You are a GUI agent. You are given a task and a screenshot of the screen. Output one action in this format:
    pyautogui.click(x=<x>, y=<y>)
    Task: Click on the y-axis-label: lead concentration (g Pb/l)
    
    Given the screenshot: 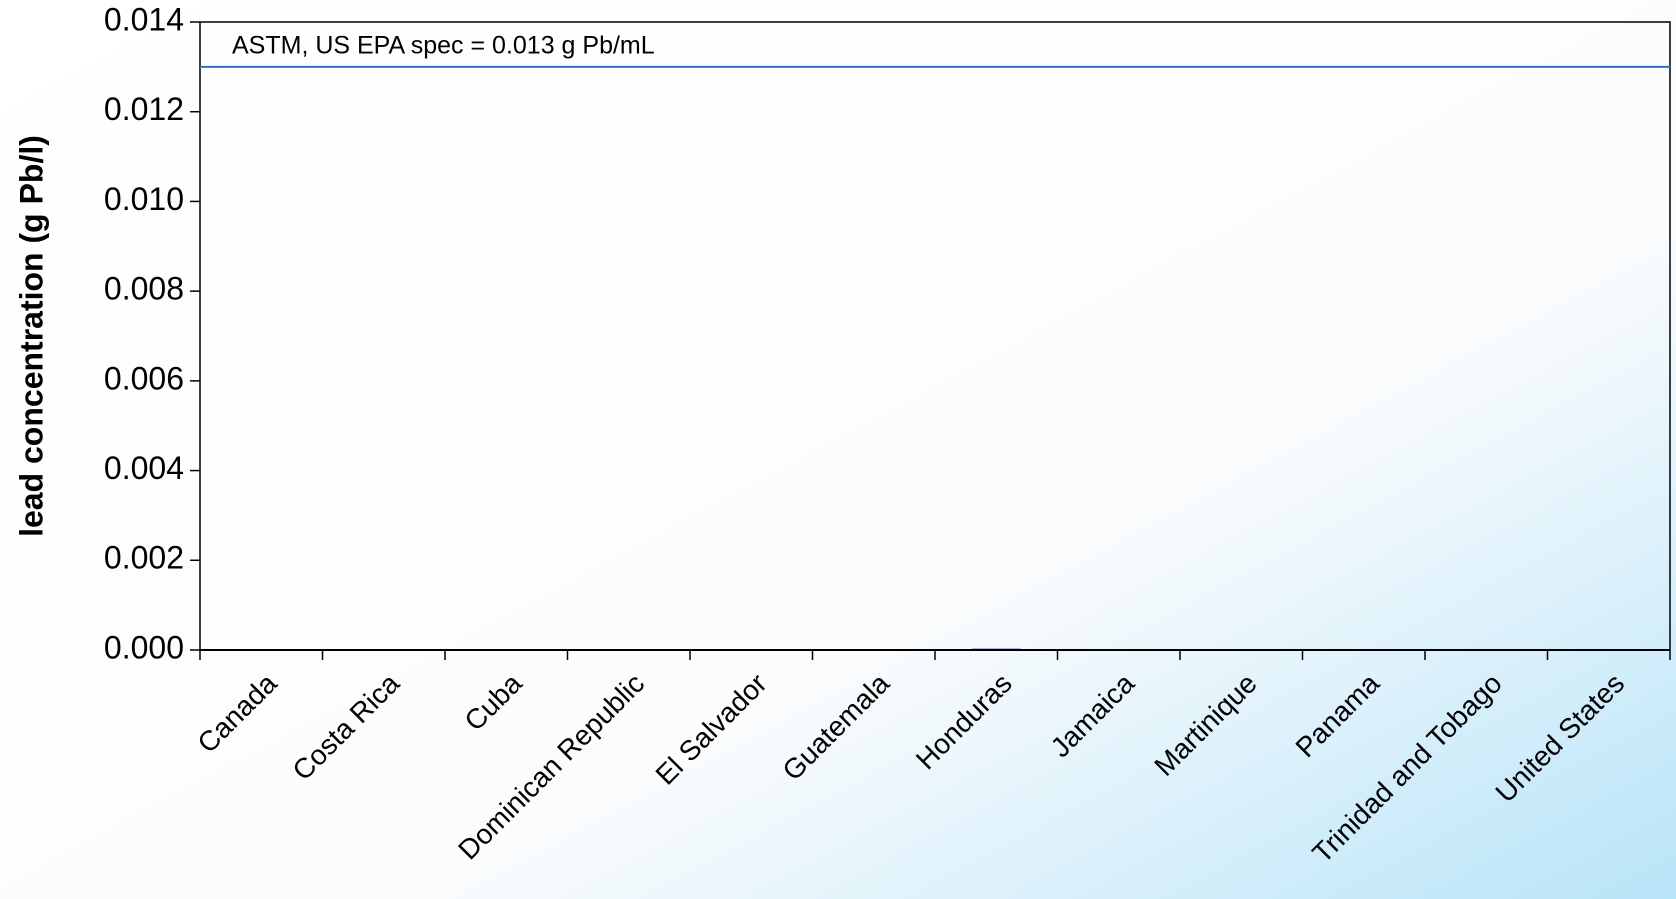 What is the action you would take?
    pyautogui.click(x=31, y=336)
    